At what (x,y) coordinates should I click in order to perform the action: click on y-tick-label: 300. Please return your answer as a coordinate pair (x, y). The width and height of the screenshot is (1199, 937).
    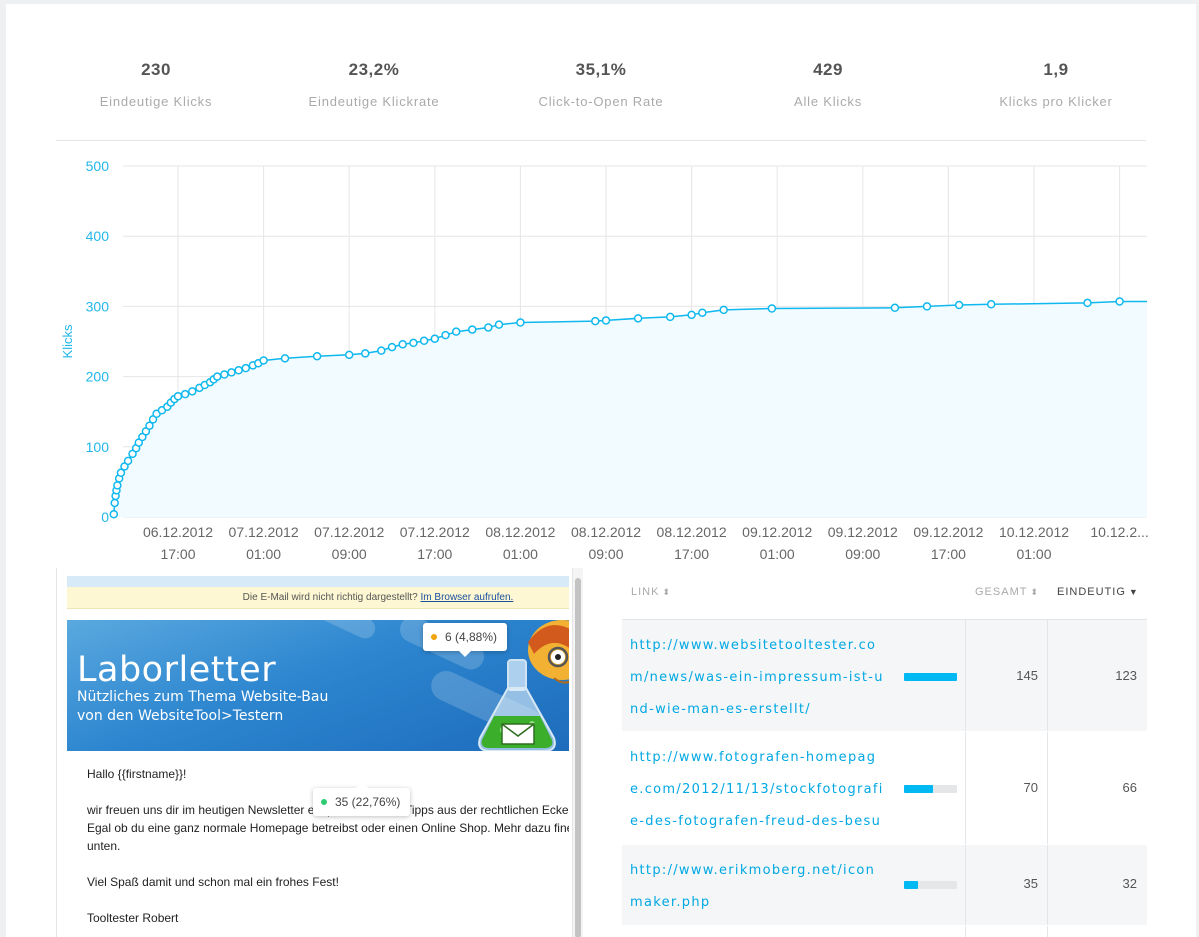
    Looking at the image, I should click on (98, 306).